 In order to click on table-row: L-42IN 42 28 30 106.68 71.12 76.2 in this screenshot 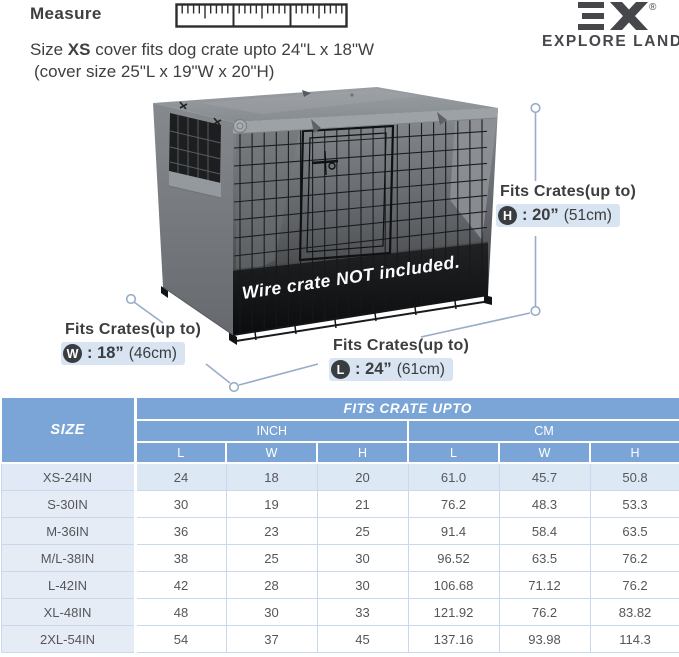, I will do `click(339, 585)`.